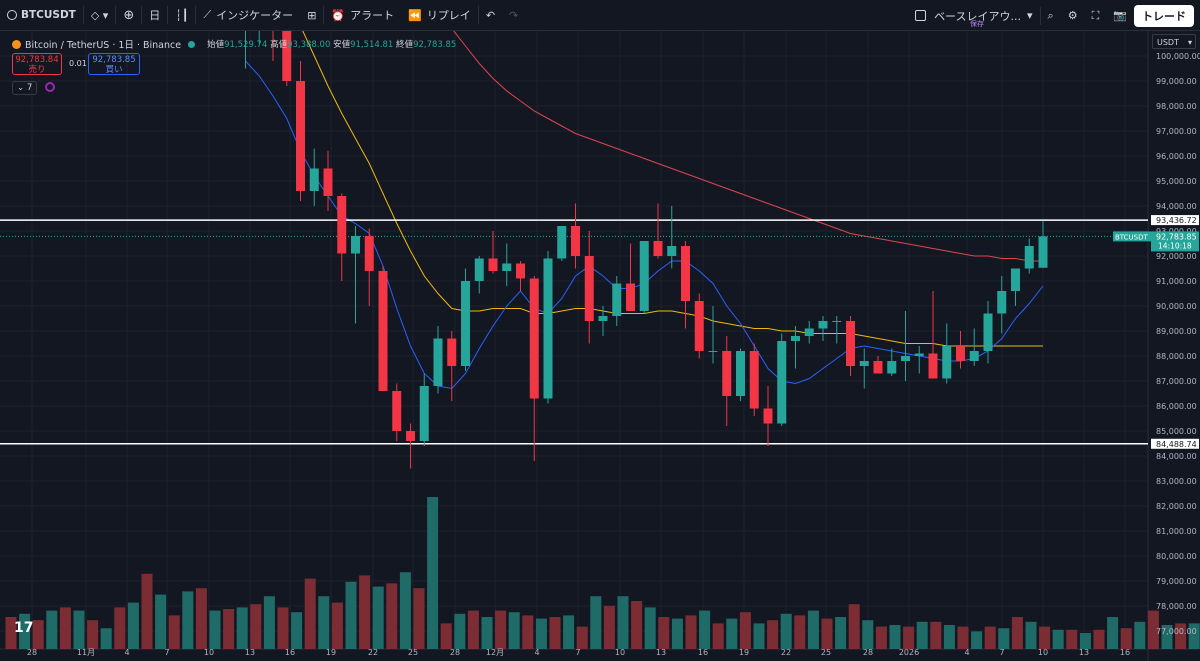 The width and height of the screenshot is (1200, 661). I want to click on search-icon, so click(12, 15).